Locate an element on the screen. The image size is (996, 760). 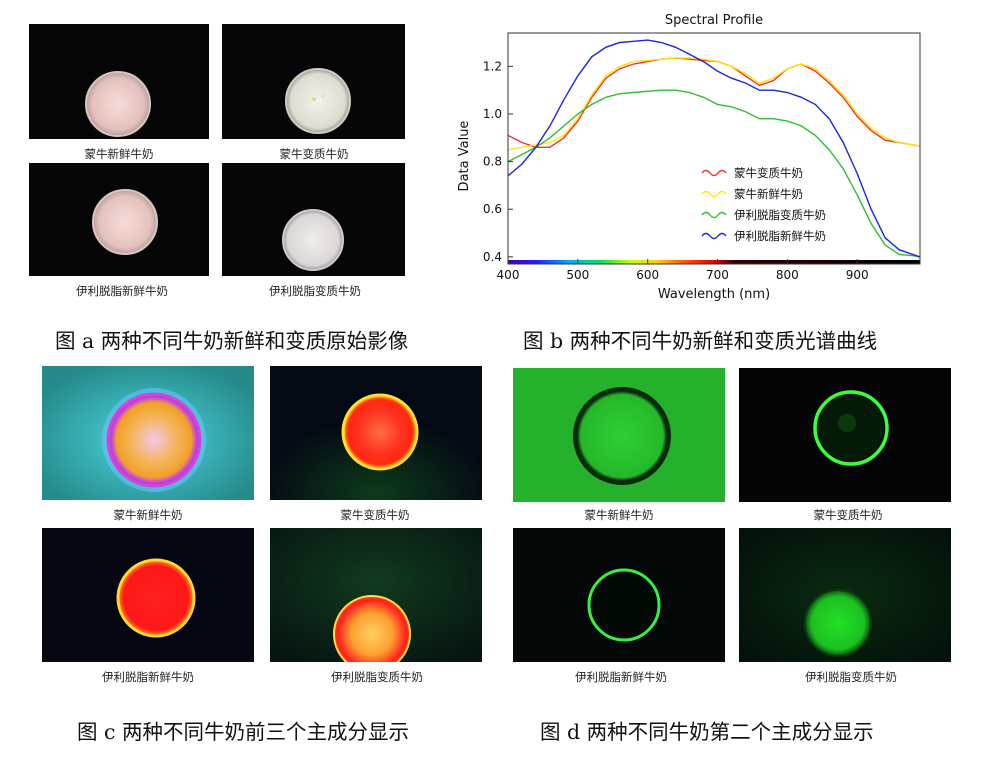
wavelength-color-bar is located at coordinates (714, 262).